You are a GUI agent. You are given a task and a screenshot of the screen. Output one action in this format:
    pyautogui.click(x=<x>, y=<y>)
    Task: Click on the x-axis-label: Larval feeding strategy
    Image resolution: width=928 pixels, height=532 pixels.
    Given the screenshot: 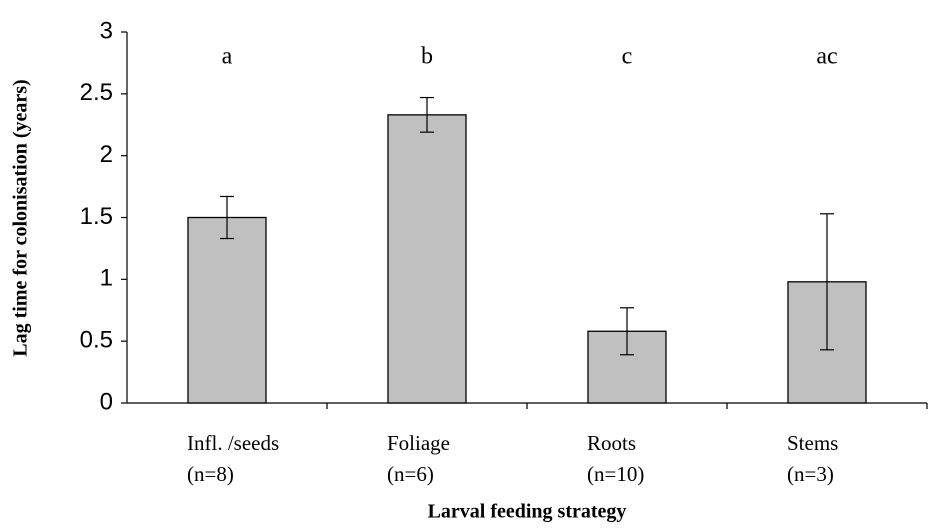 What is the action you would take?
    pyautogui.click(x=527, y=512)
    